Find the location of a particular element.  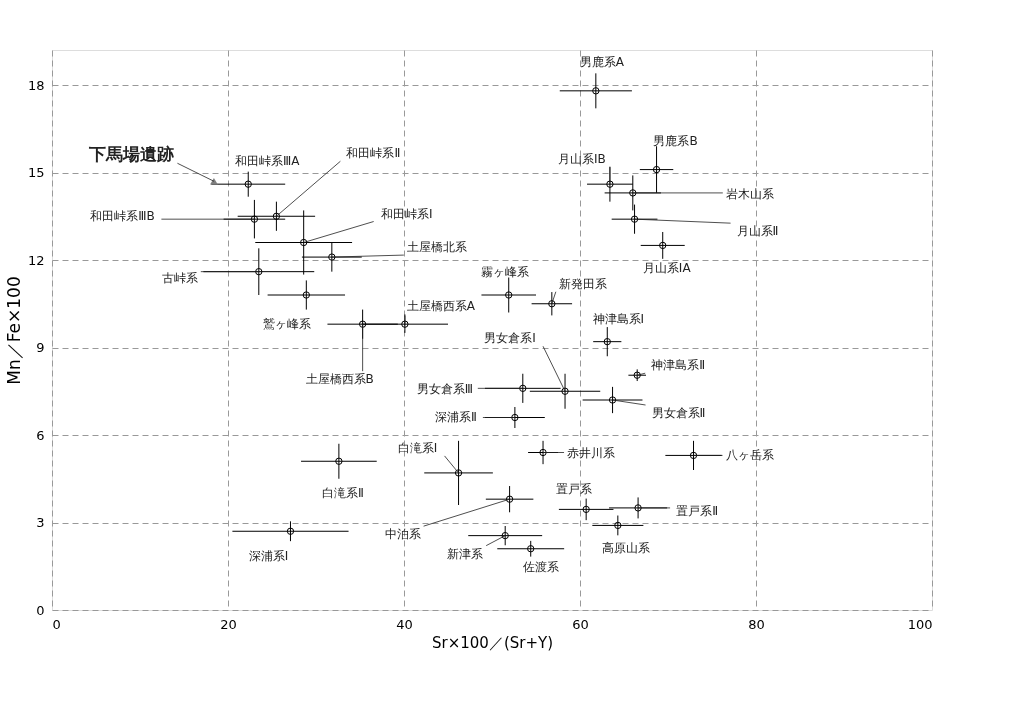

x-axis-title: Sr×100／(Sr+Y) is located at coordinates (492, 642).